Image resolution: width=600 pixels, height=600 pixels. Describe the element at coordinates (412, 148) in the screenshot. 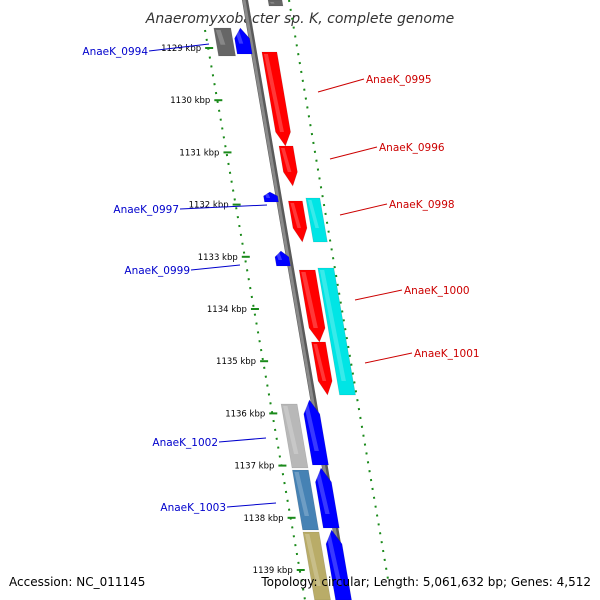

I see `gene-label-forward: AnaeK_0996` at that location.